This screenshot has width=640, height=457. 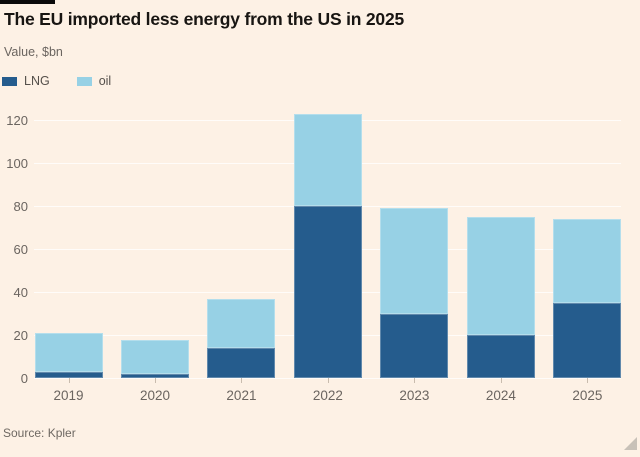 I want to click on source-note: Source: Kpler, so click(x=39, y=433).